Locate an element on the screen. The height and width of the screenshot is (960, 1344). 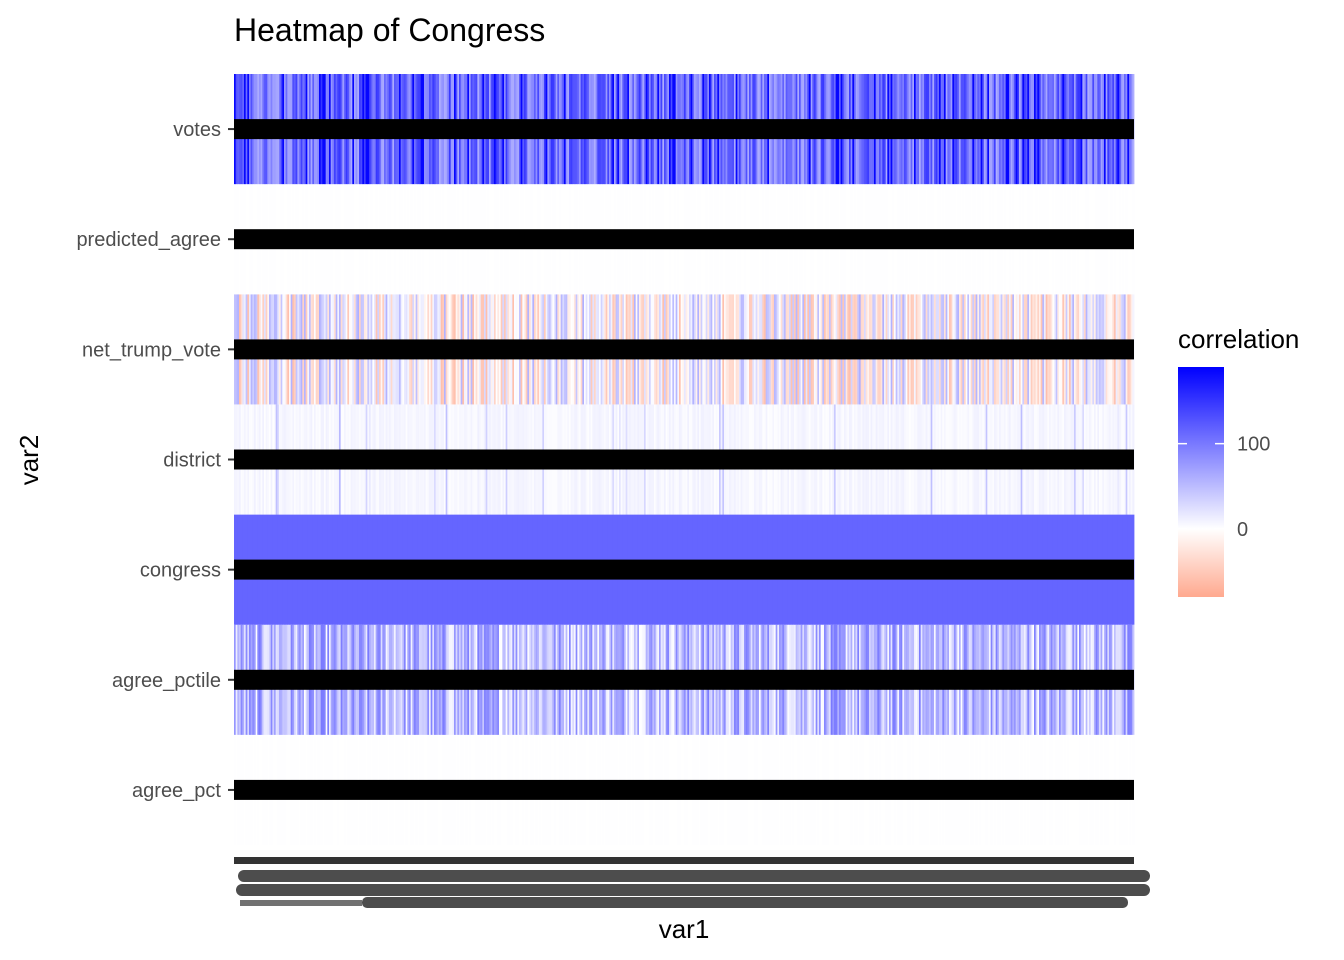
y-tick-label: agree_pct is located at coordinates (176, 791).